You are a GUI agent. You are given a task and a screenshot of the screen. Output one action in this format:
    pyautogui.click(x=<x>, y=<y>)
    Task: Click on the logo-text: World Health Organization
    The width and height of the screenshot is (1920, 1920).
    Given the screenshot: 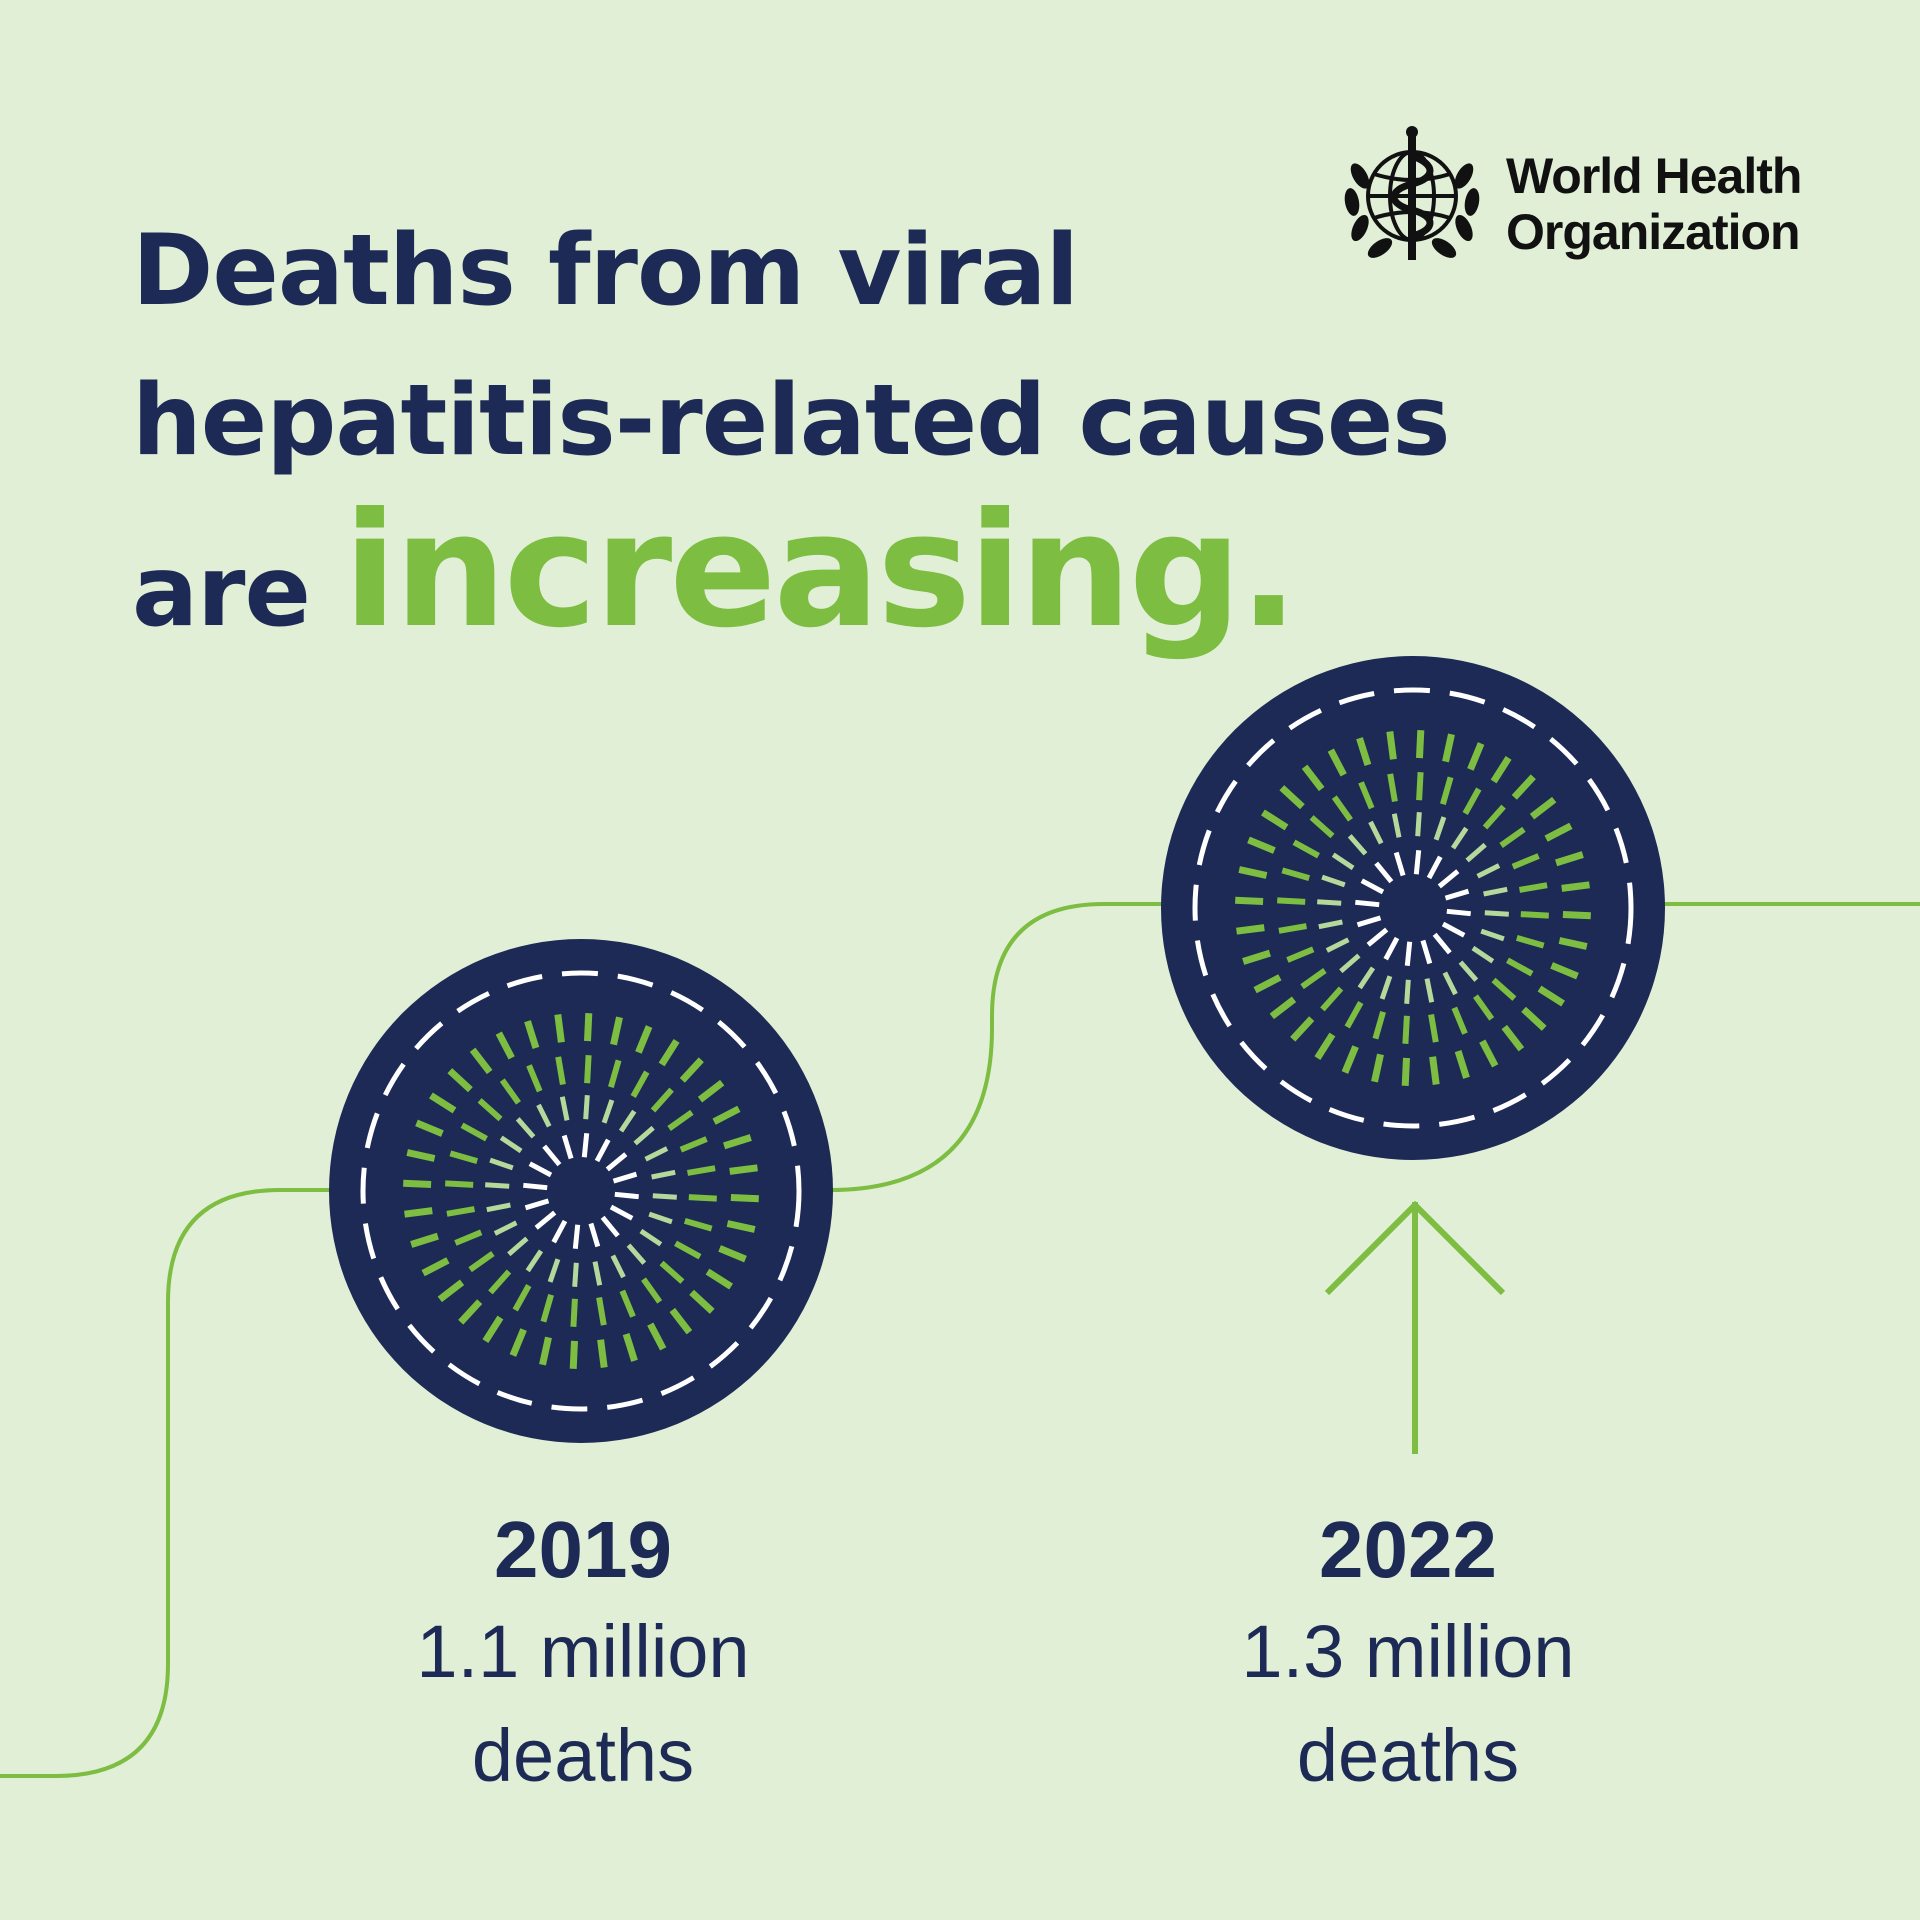 What is the action you would take?
    pyautogui.click(x=1654, y=204)
    